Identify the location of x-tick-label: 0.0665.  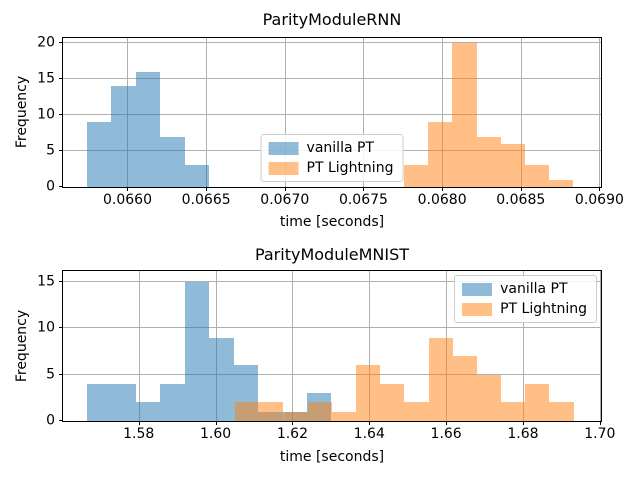
(206, 200).